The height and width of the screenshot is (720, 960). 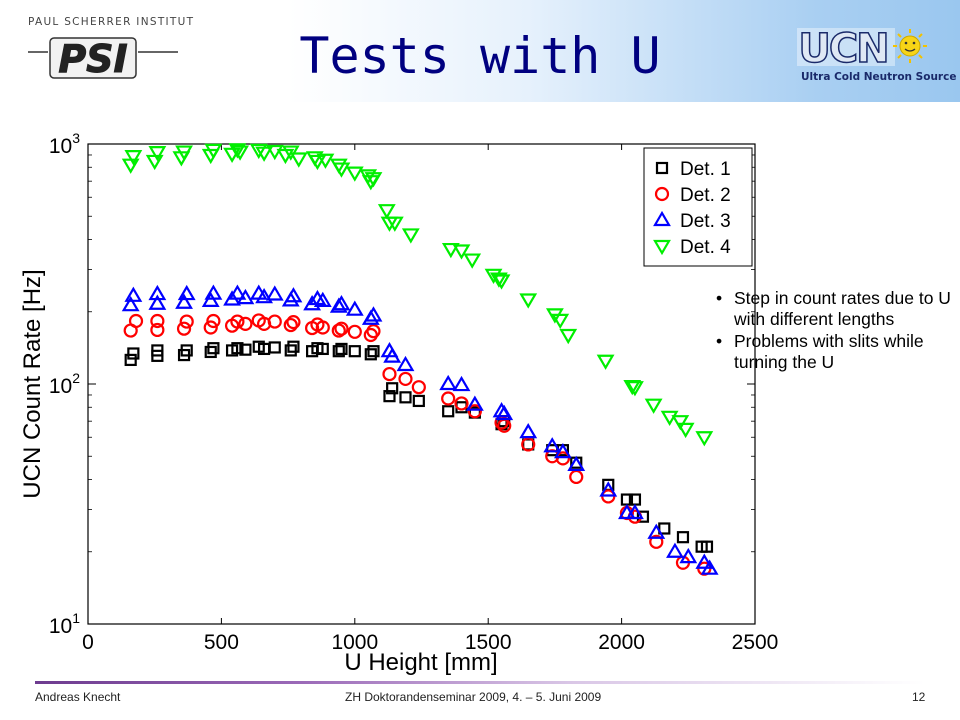 What do you see at coordinates (705, 221) in the screenshot?
I see `legend-label: Det. 3` at bounding box center [705, 221].